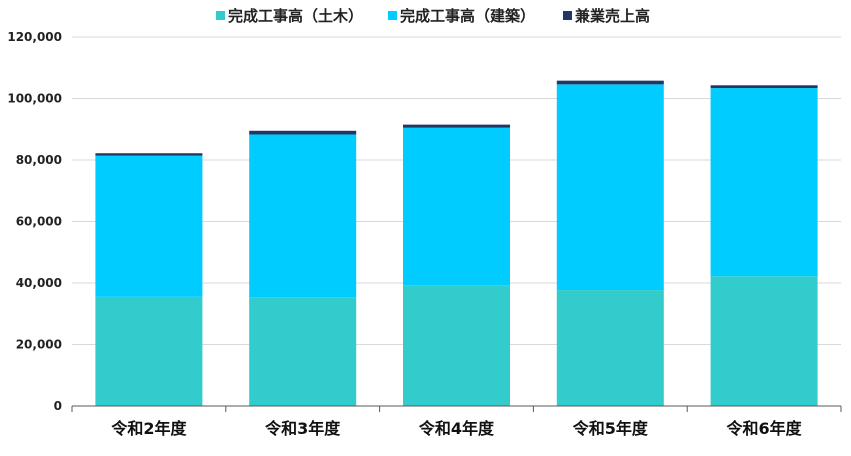 The height and width of the screenshot is (456, 851). What do you see at coordinates (456, 408) in the screenshot?
I see `x-axis` at bounding box center [456, 408].